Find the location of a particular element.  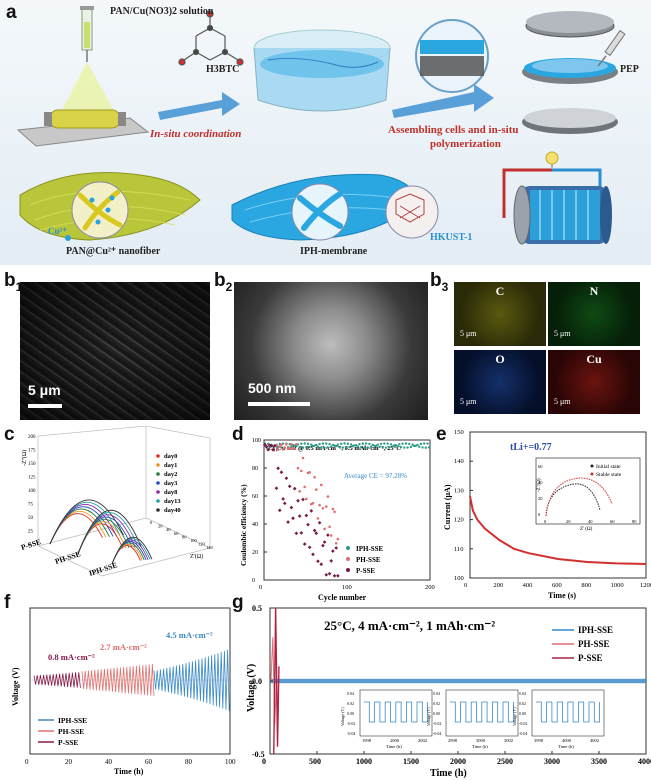

nanofiber-label: PAN@Cu²⁺ nanofiber is located at coordinates (113, 251).